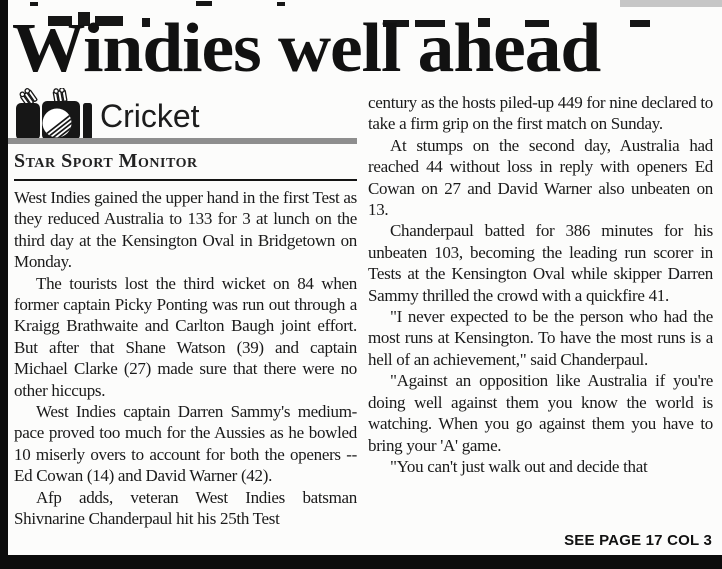 The width and height of the screenshot is (722, 569). I want to click on cricket-icon, so click(55, 117).